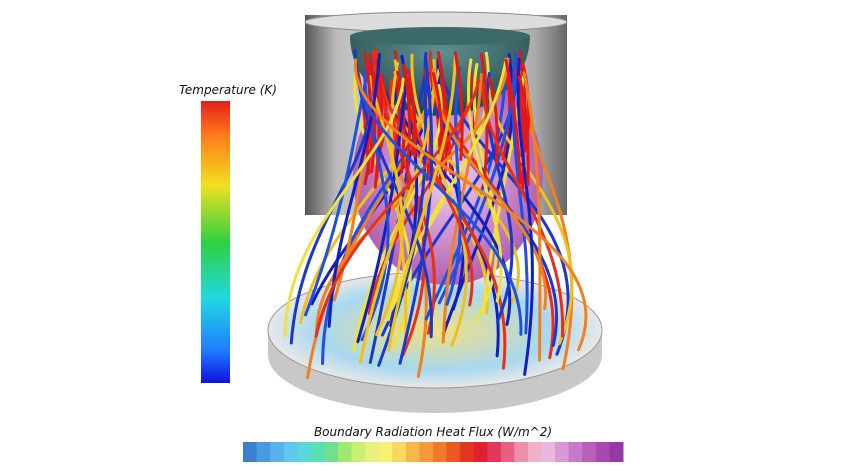 The height and width of the screenshot is (474, 843). What do you see at coordinates (433, 432) in the screenshot?
I see `heat-flux-legend-title: Boundary Radiation Heat Flux (W/m^2)` at bounding box center [433, 432].